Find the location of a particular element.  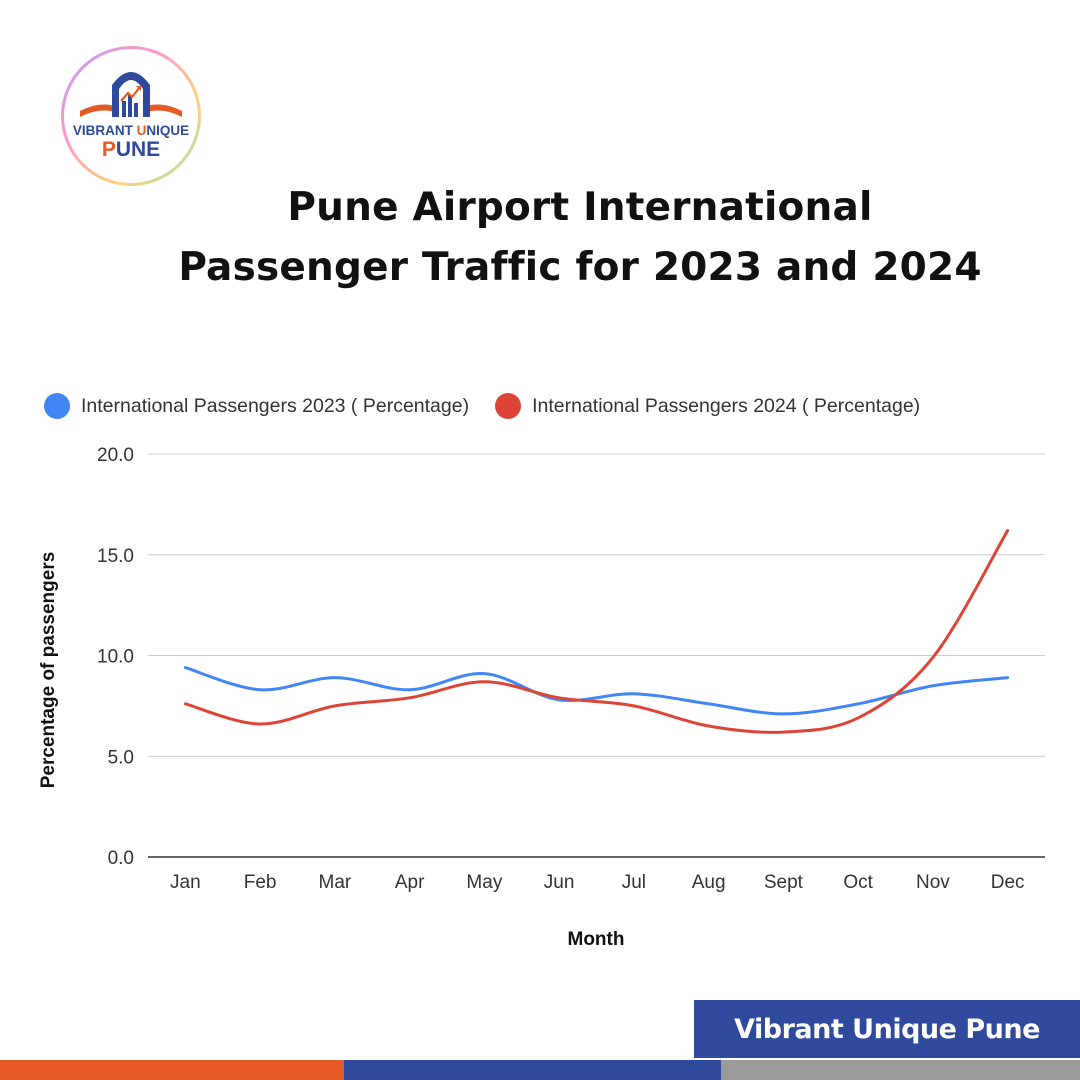

title-line-1: Pune Airport International is located at coordinates (580, 207).